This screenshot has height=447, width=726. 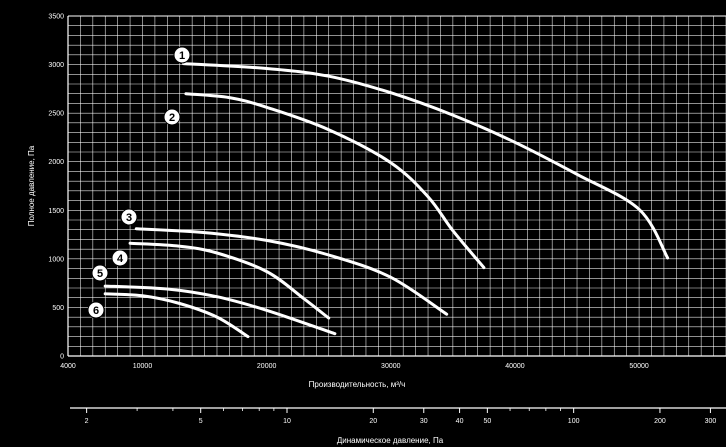 I want to click on y-tick-label: 0, so click(x=62, y=357).